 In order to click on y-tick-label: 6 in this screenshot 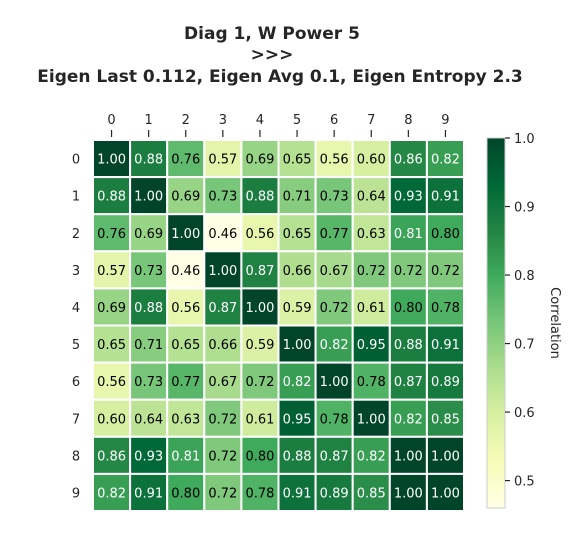, I will do `click(76, 382)`.